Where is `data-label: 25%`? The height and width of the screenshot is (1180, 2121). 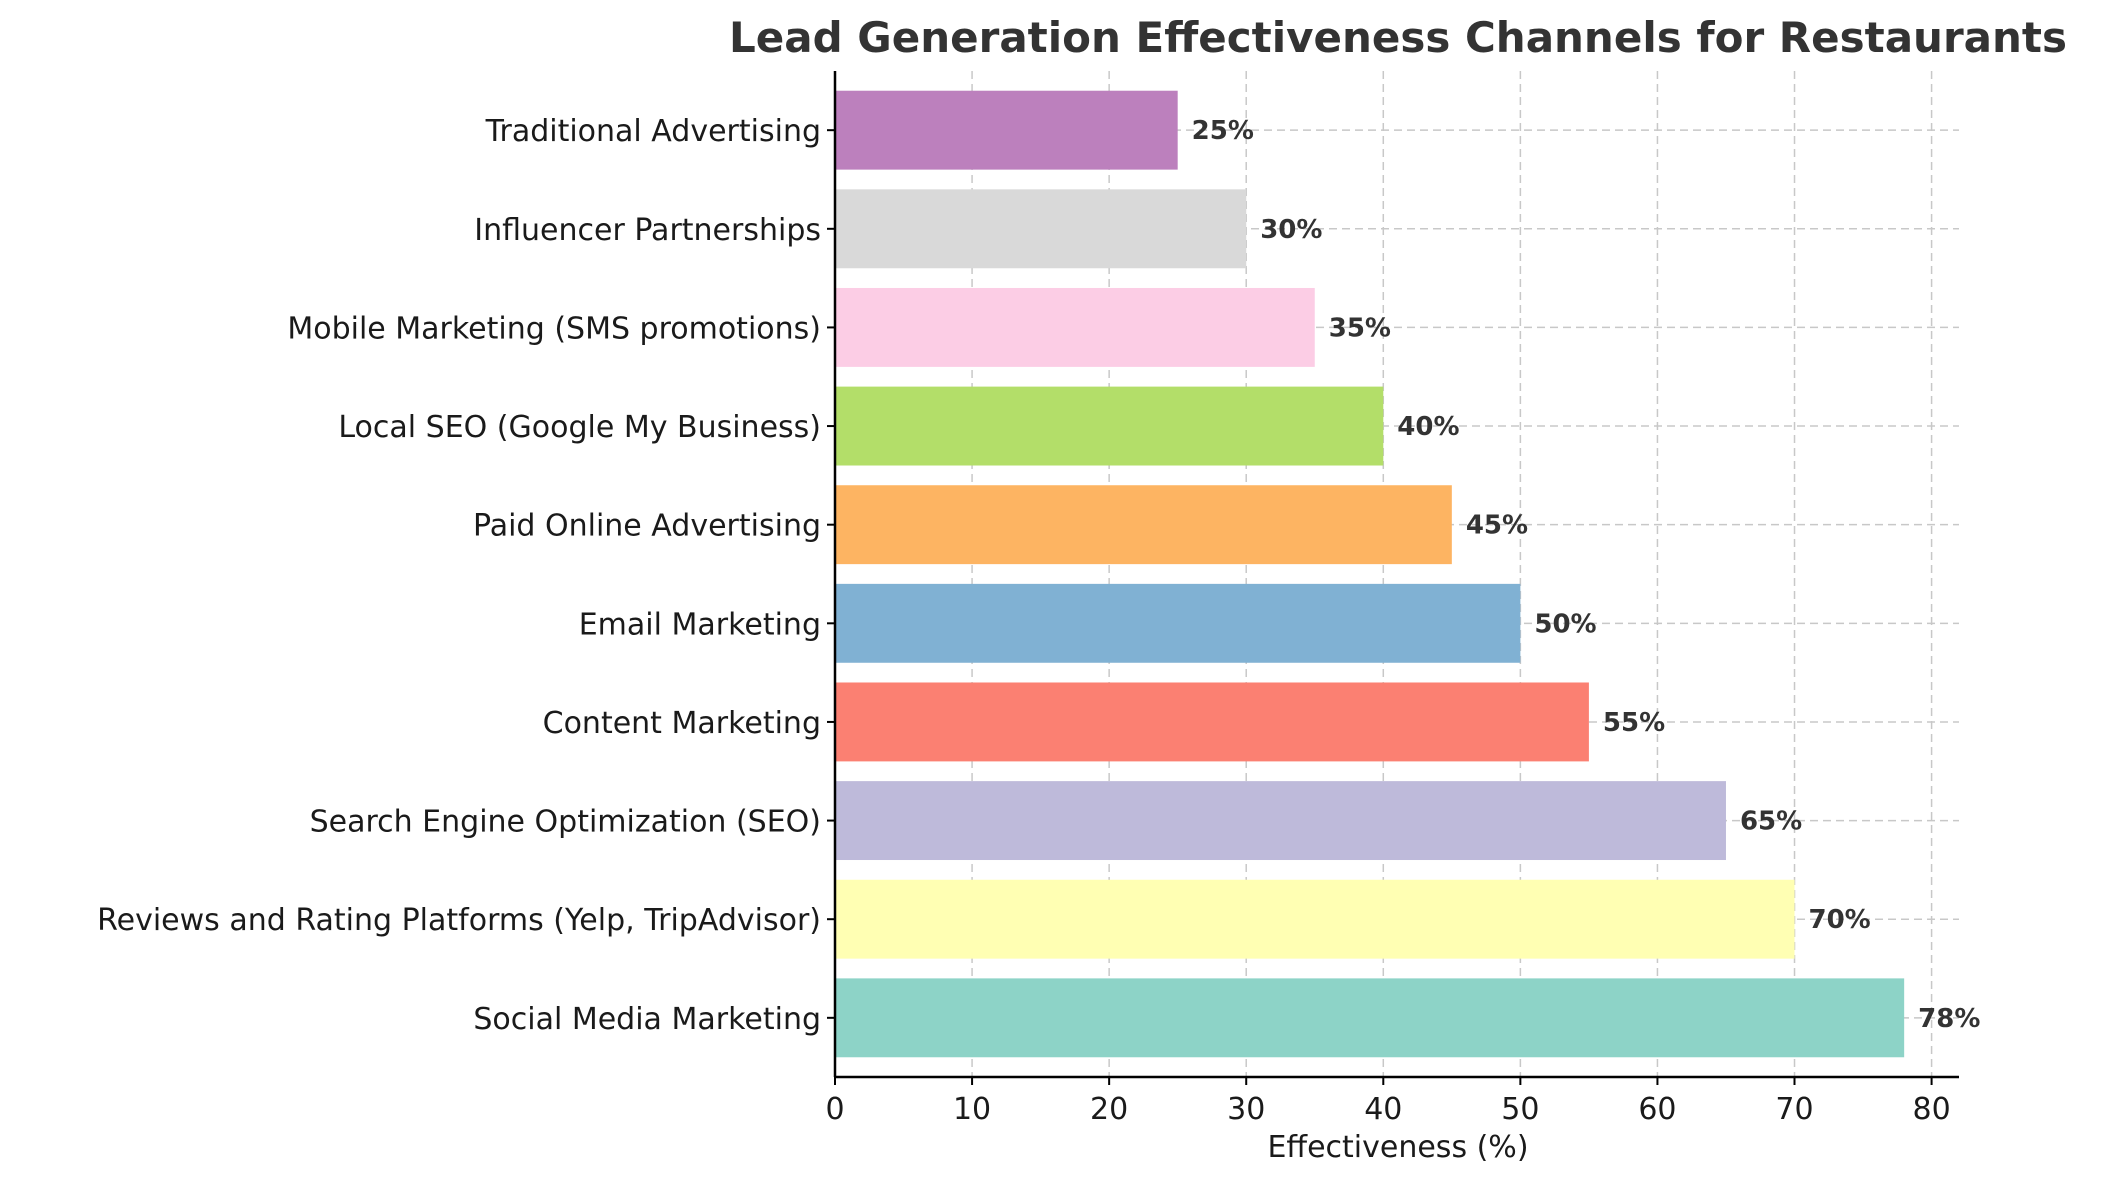 data-label: 25% is located at coordinates (1223, 131).